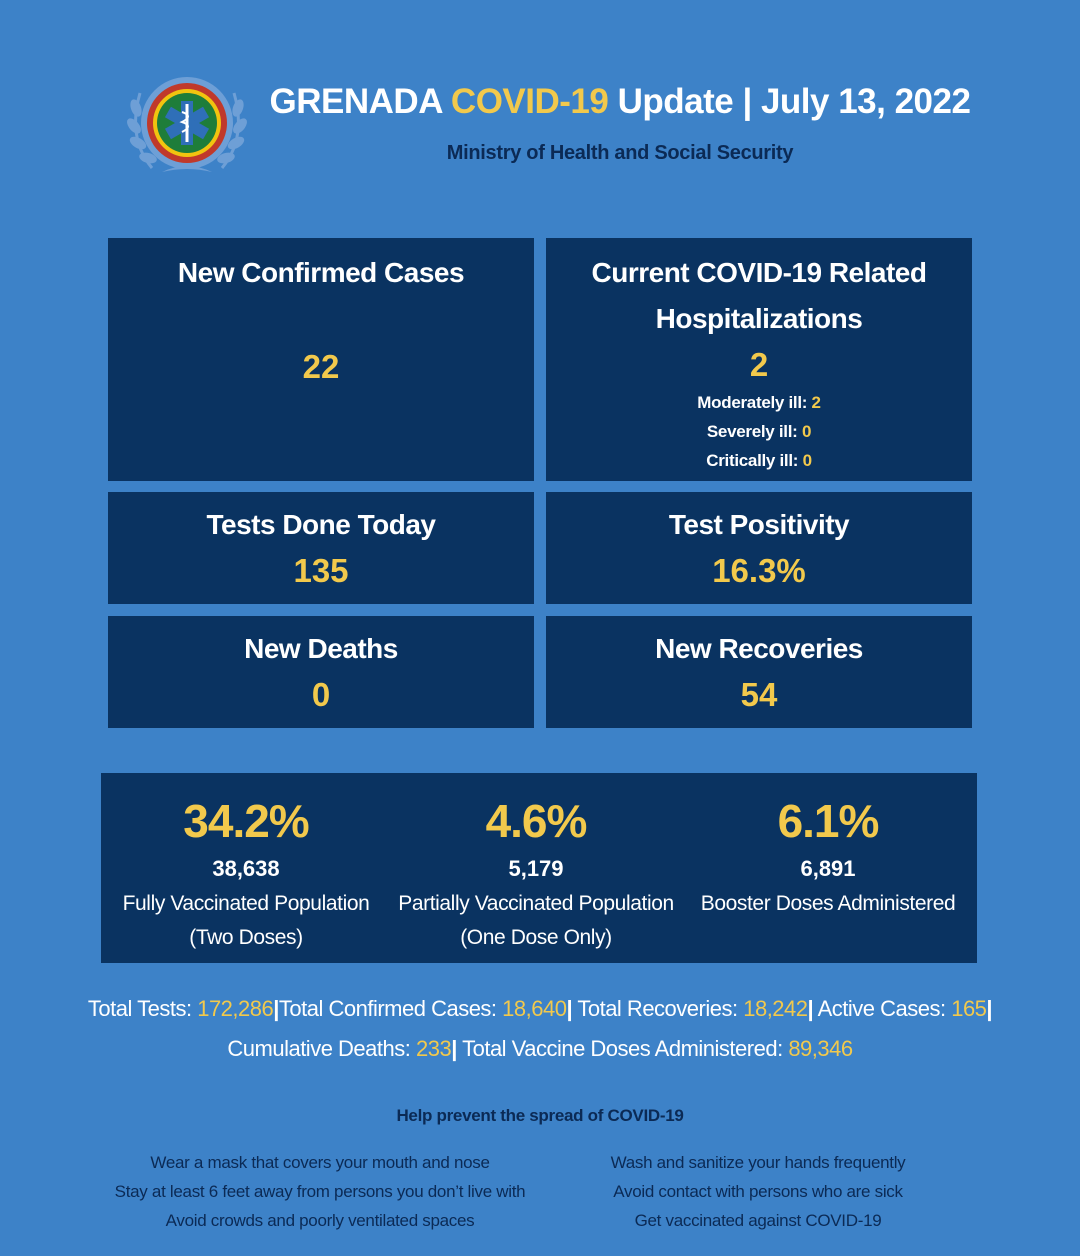 The image size is (1080, 1256). What do you see at coordinates (775, 1008) in the screenshot?
I see `total-recoveries-value: 18,242` at bounding box center [775, 1008].